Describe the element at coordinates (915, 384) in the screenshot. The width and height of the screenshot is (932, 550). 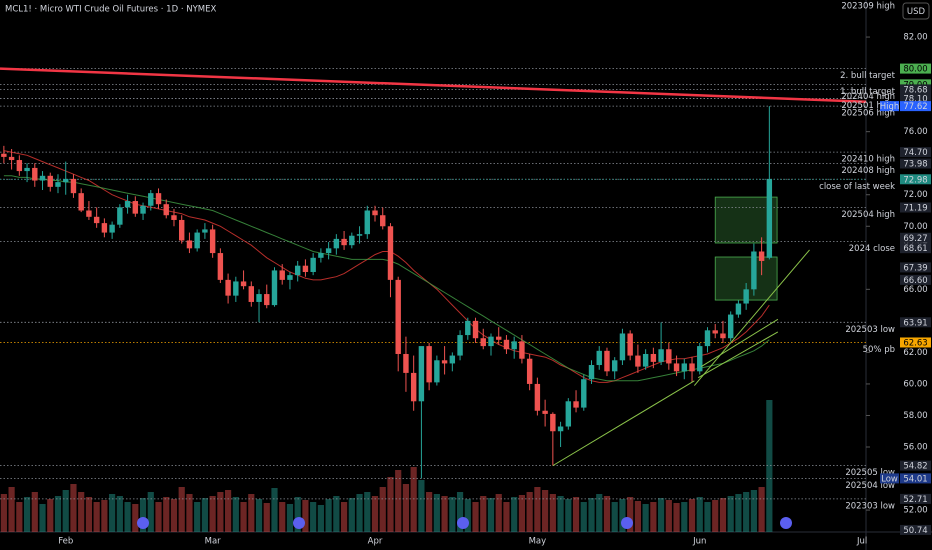
I see `y-tick-label: 60.00` at that location.